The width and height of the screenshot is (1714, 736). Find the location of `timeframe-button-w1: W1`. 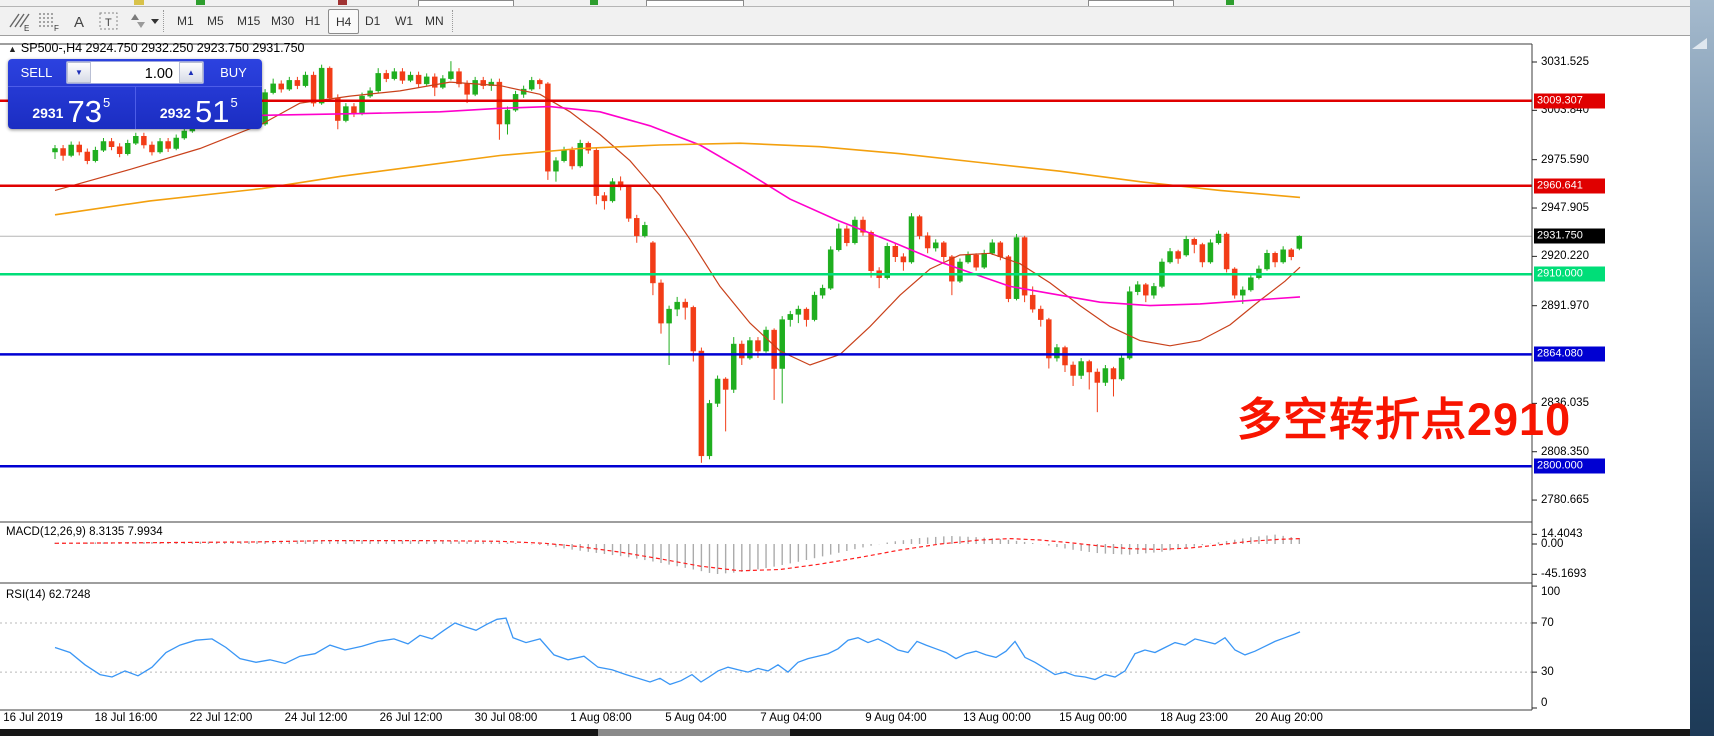

timeframe-button-w1: W1 is located at coordinates (404, 20).